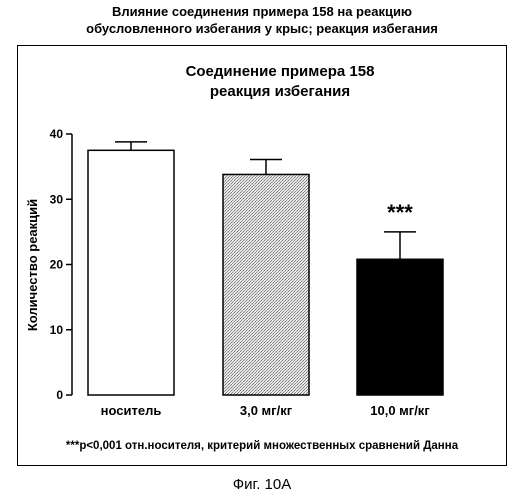 The width and height of the screenshot is (524, 500). I want to click on y-tick-label: 30, so click(57, 199).